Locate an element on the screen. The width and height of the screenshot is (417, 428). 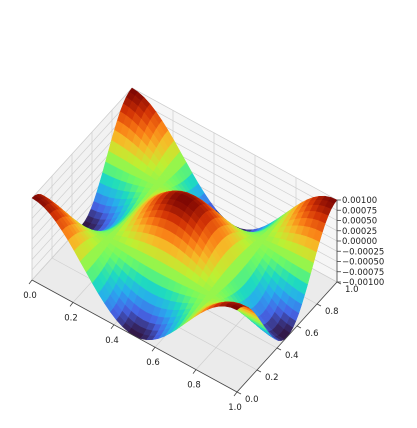
z-tick-label: 0.00050 is located at coordinates (359, 222).